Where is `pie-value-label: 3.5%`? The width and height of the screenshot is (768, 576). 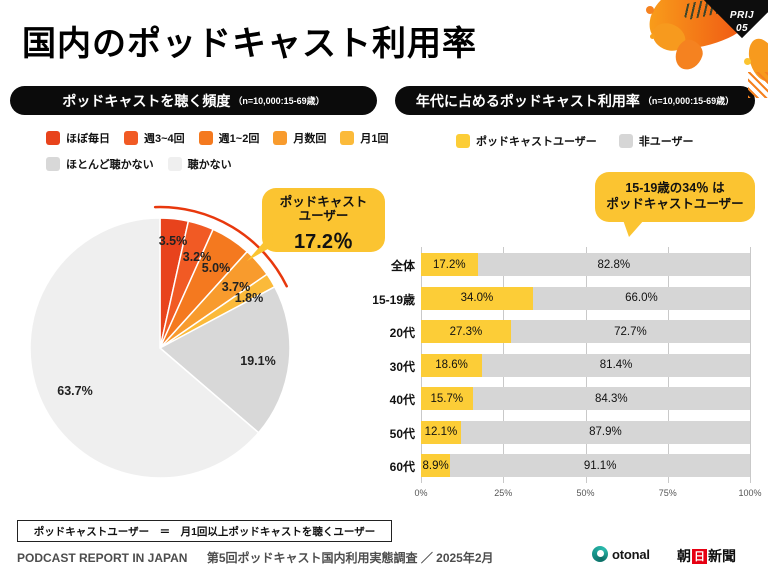 pie-value-label: 3.5% is located at coordinates (173, 241).